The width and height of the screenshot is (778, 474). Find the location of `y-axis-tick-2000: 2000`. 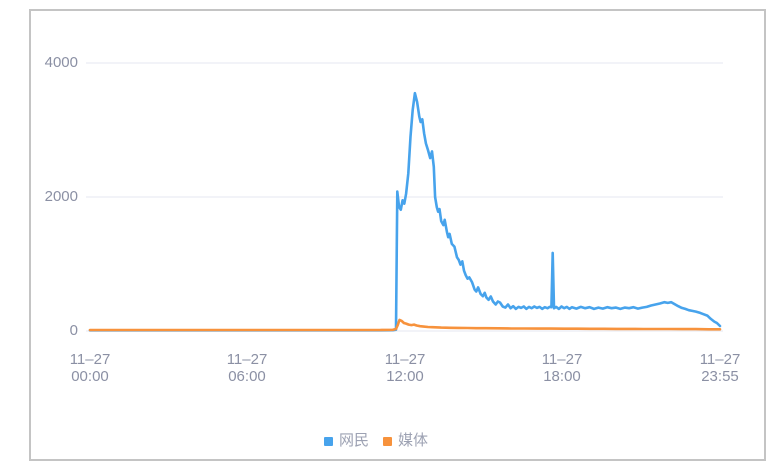

y-axis-tick-2000: 2000 is located at coordinates (61, 196).